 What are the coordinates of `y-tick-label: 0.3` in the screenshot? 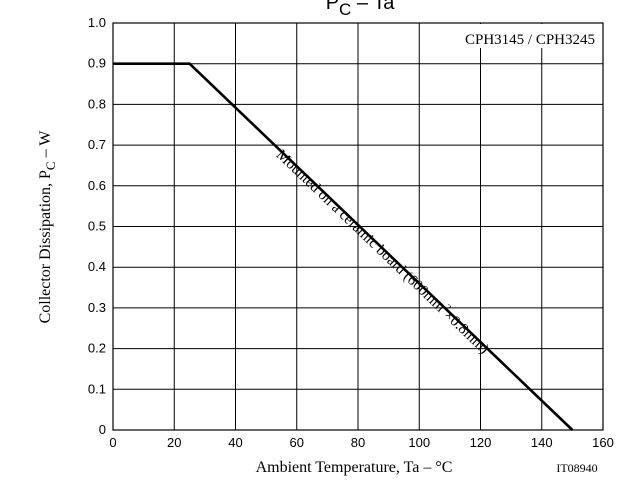 It's located at (97, 307).